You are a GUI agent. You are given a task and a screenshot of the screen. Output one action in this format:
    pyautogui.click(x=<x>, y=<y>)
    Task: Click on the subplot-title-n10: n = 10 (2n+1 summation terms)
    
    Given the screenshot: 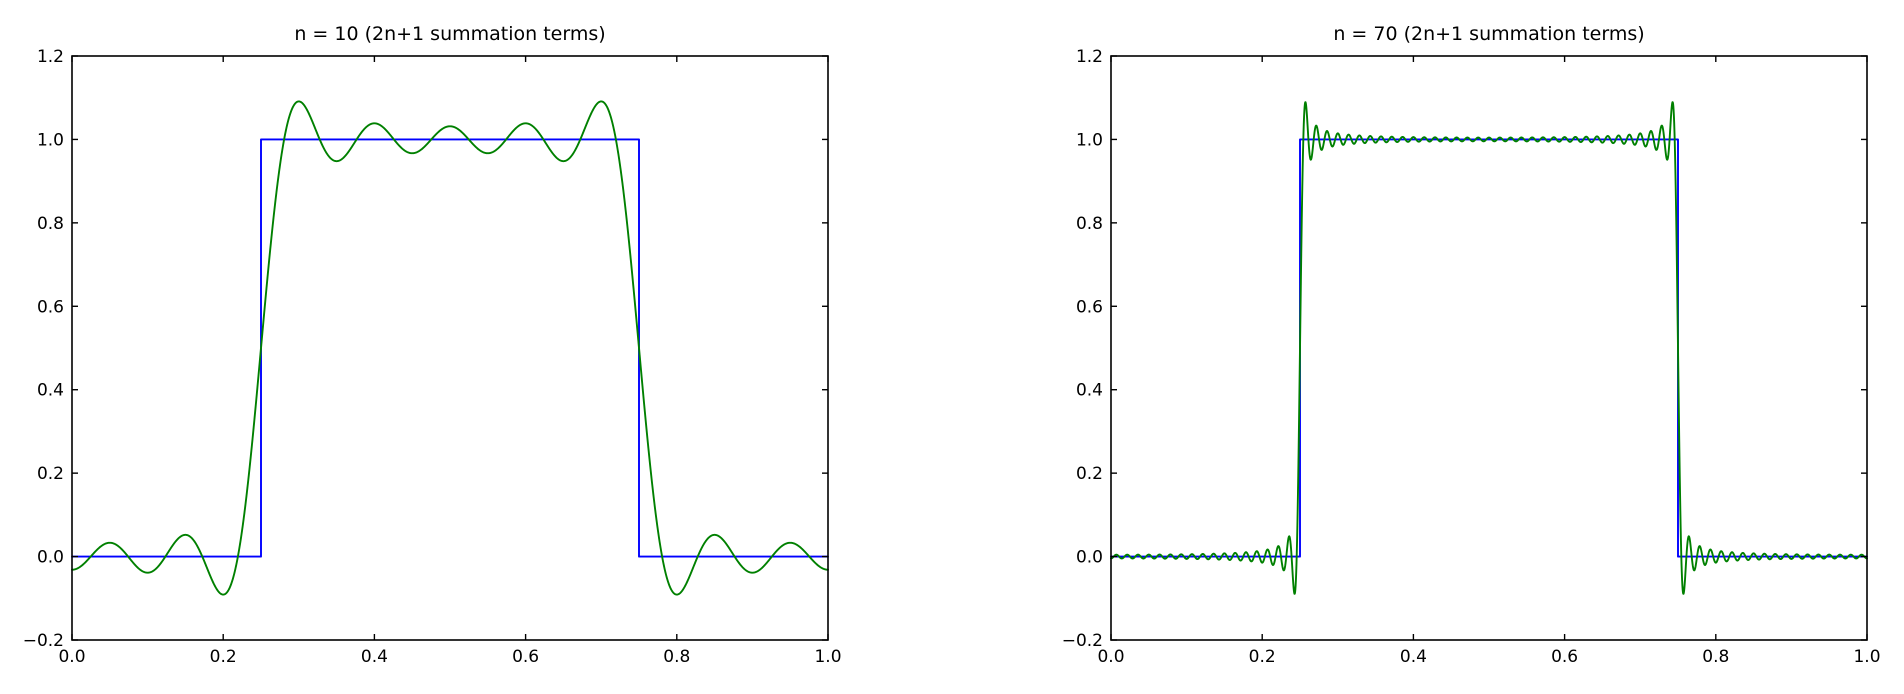 What is the action you would take?
    pyautogui.click(x=450, y=34)
    